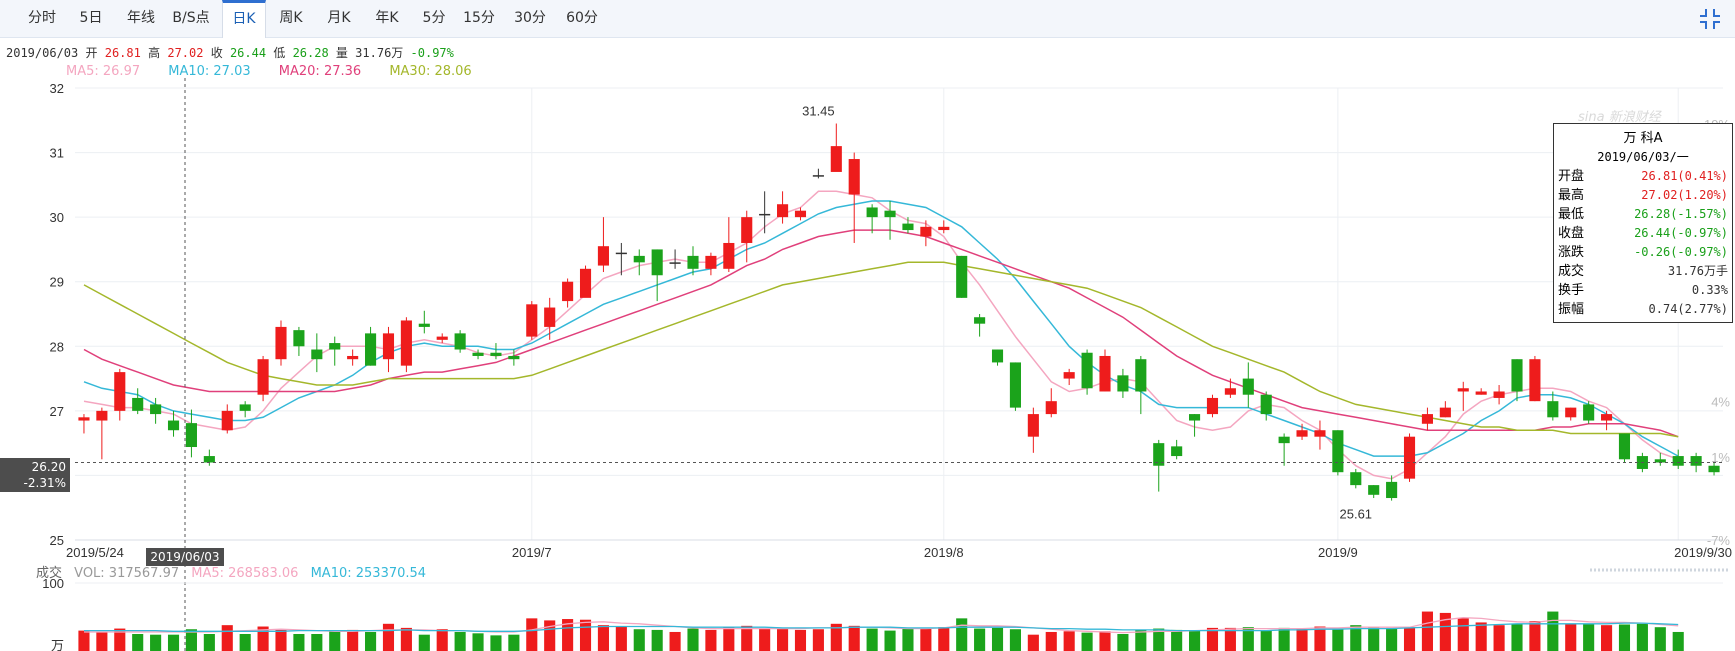  Describe the element at coordinates (1643, 157) in the screenshot. I see `tooltip-date: 2019/06/03/一` at that location.